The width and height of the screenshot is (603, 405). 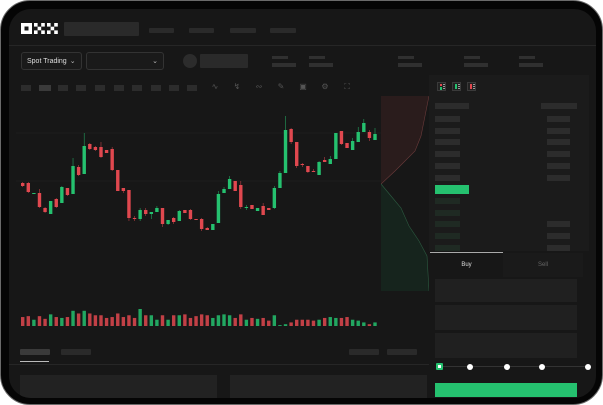 What do you see at coordinates (76, 352) in the screenshot?
I see `tab-order-history` at bounding box center [76, 352].